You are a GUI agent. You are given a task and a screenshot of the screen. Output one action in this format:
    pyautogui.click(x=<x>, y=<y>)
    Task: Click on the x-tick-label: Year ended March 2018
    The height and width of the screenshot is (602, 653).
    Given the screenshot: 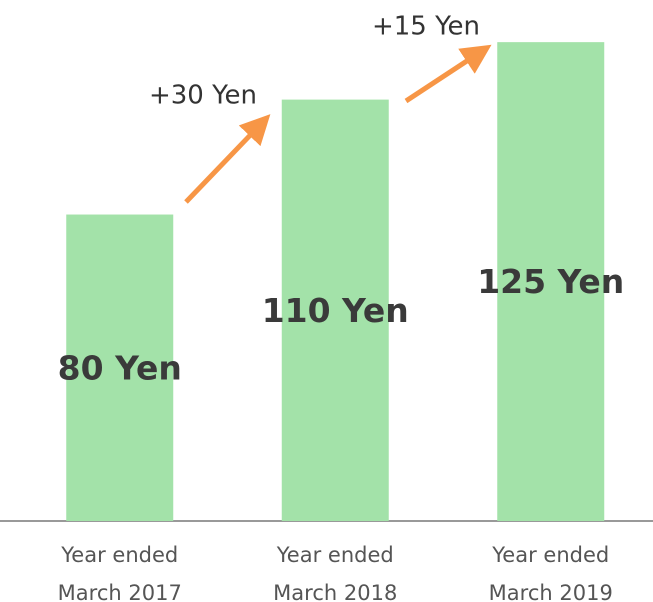 What is the action you would take?
    pyautogui.click(x=335, y=572)
    